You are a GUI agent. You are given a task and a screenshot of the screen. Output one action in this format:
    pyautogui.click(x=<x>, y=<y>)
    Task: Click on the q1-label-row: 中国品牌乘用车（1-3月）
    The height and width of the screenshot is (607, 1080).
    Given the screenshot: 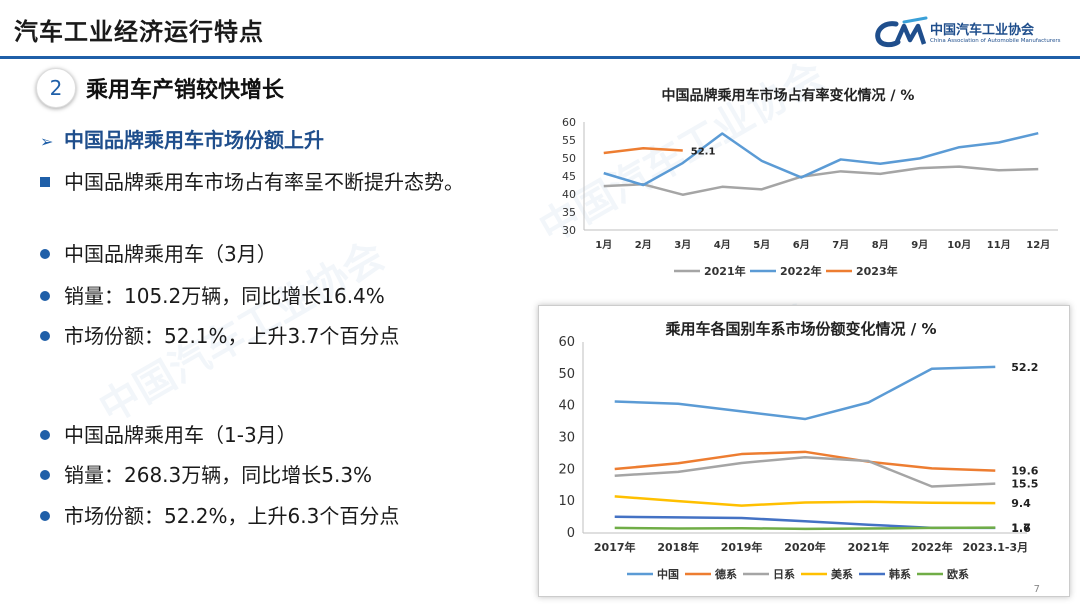 What is the action you would take?
    pyautogui.click(x=168, y=433)
    